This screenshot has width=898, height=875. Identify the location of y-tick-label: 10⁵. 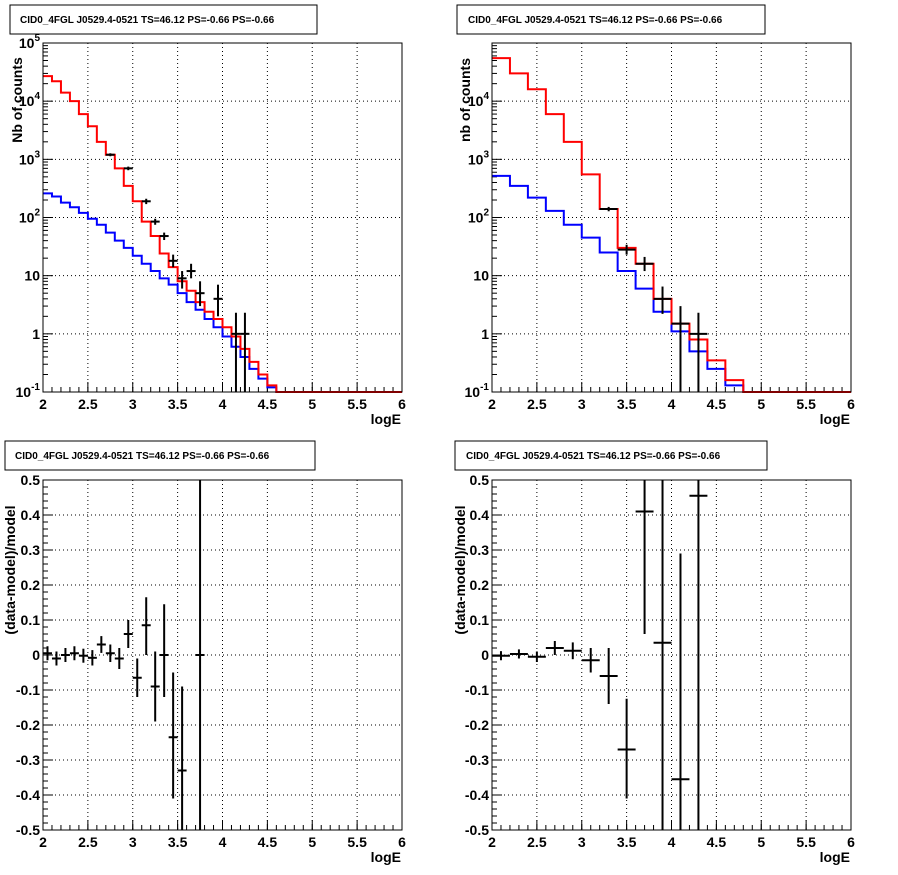
(30, 42).